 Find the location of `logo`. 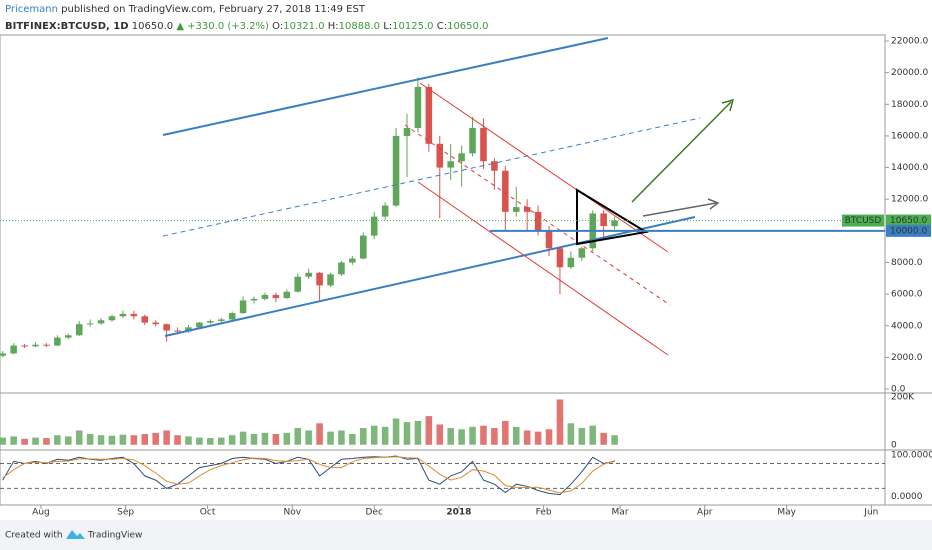

logo is located at coordinates (75, 534).